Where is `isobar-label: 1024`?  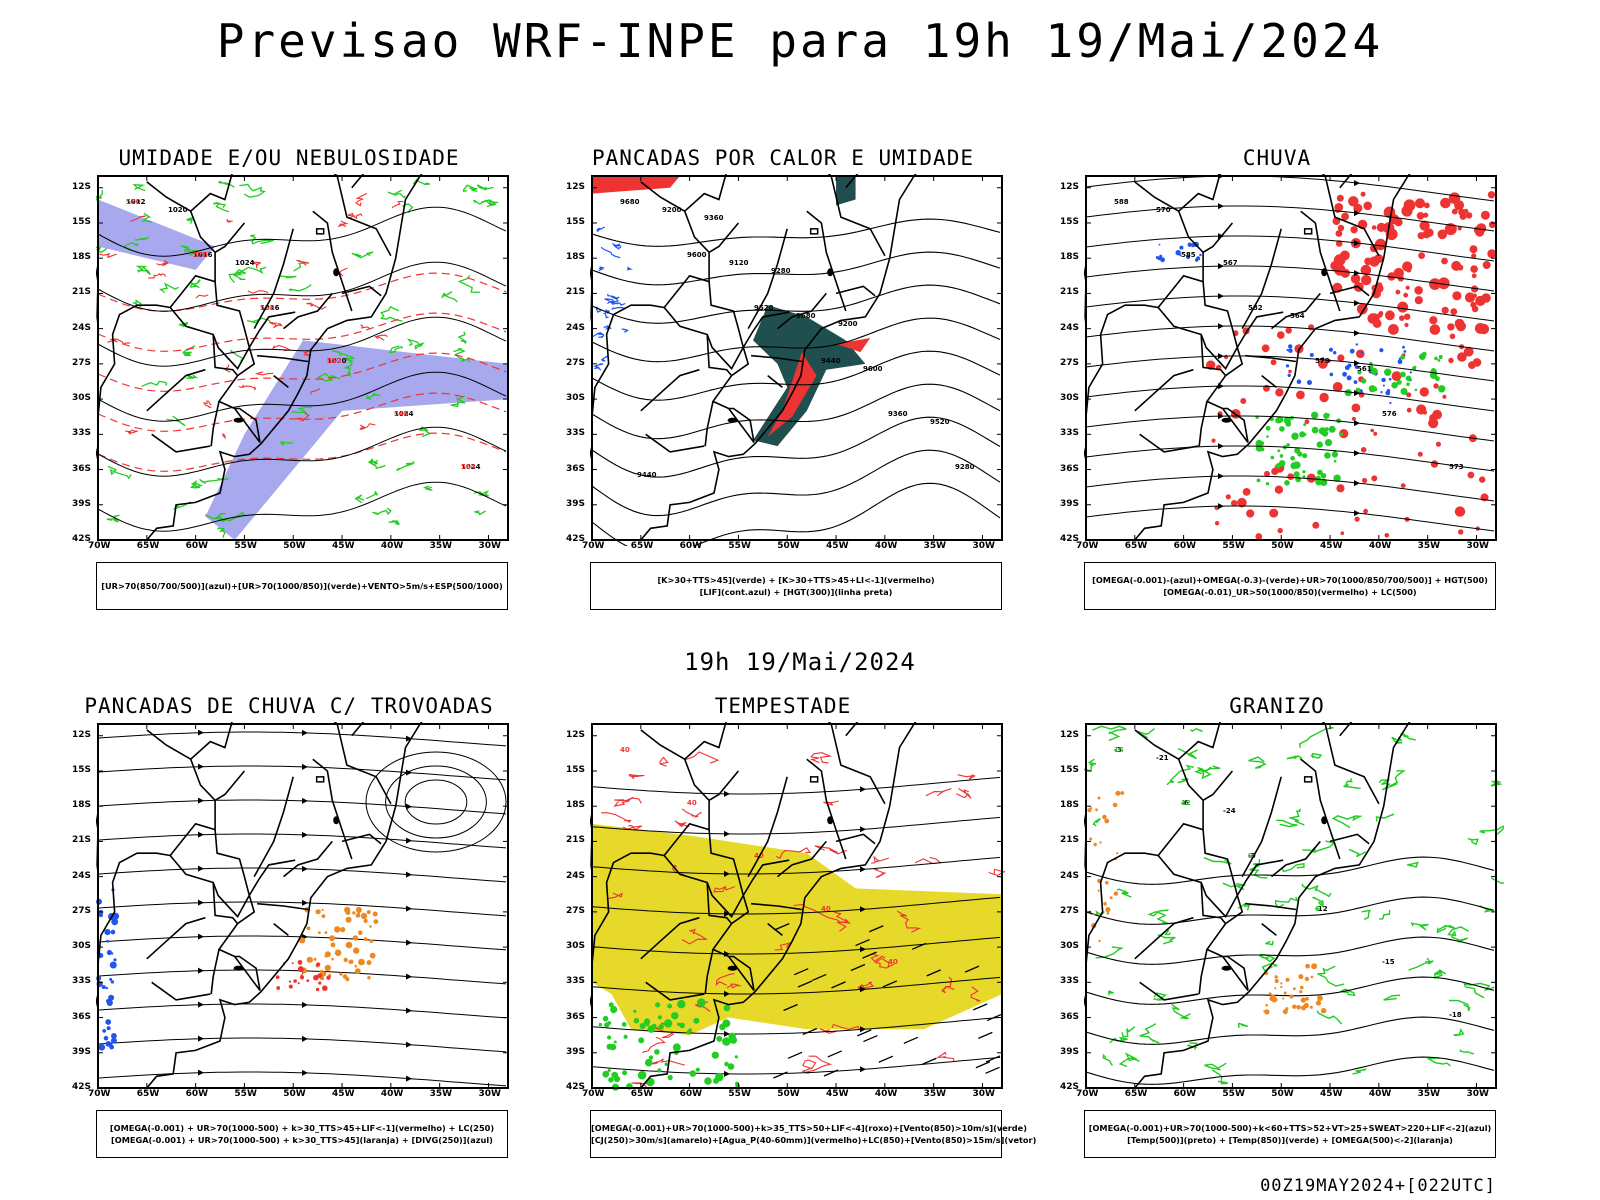
isobar-label: 1024 is located at coordinates (245, 263).